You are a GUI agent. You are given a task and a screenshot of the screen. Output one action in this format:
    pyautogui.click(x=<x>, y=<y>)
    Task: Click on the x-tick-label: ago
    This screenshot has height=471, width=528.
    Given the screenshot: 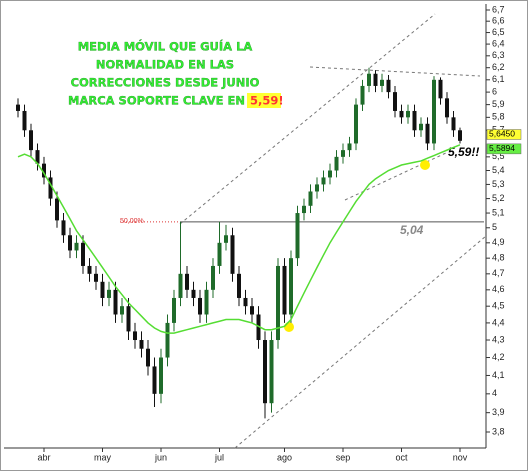 What is the action you would take?
    pyautogui.click(x=284, y=457)
    